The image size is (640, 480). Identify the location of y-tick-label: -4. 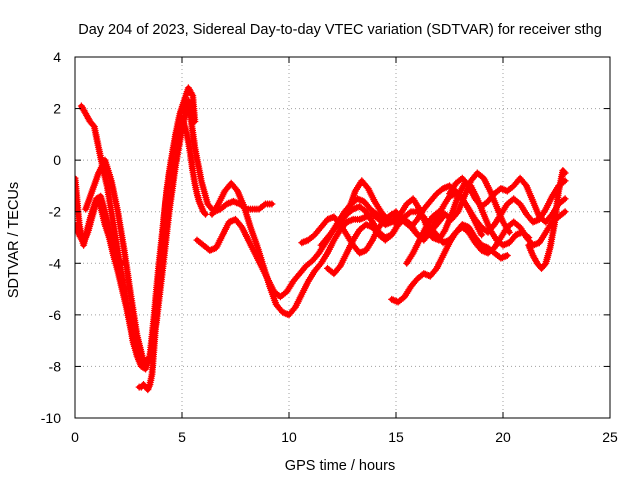
(55, 263).